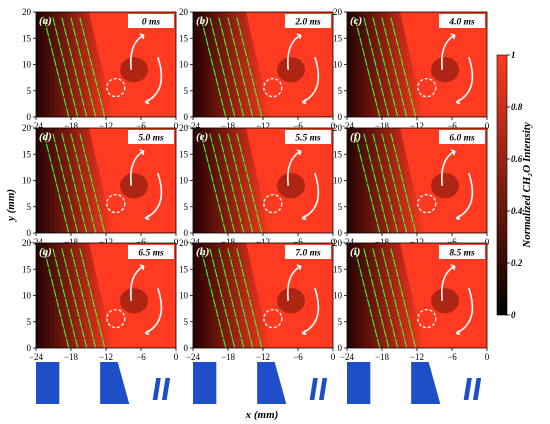 The image size is (550, 424). Describe the element at coordinates (308, 139) in the screenshot. I see `time-label: 5.5 ms` at that location.